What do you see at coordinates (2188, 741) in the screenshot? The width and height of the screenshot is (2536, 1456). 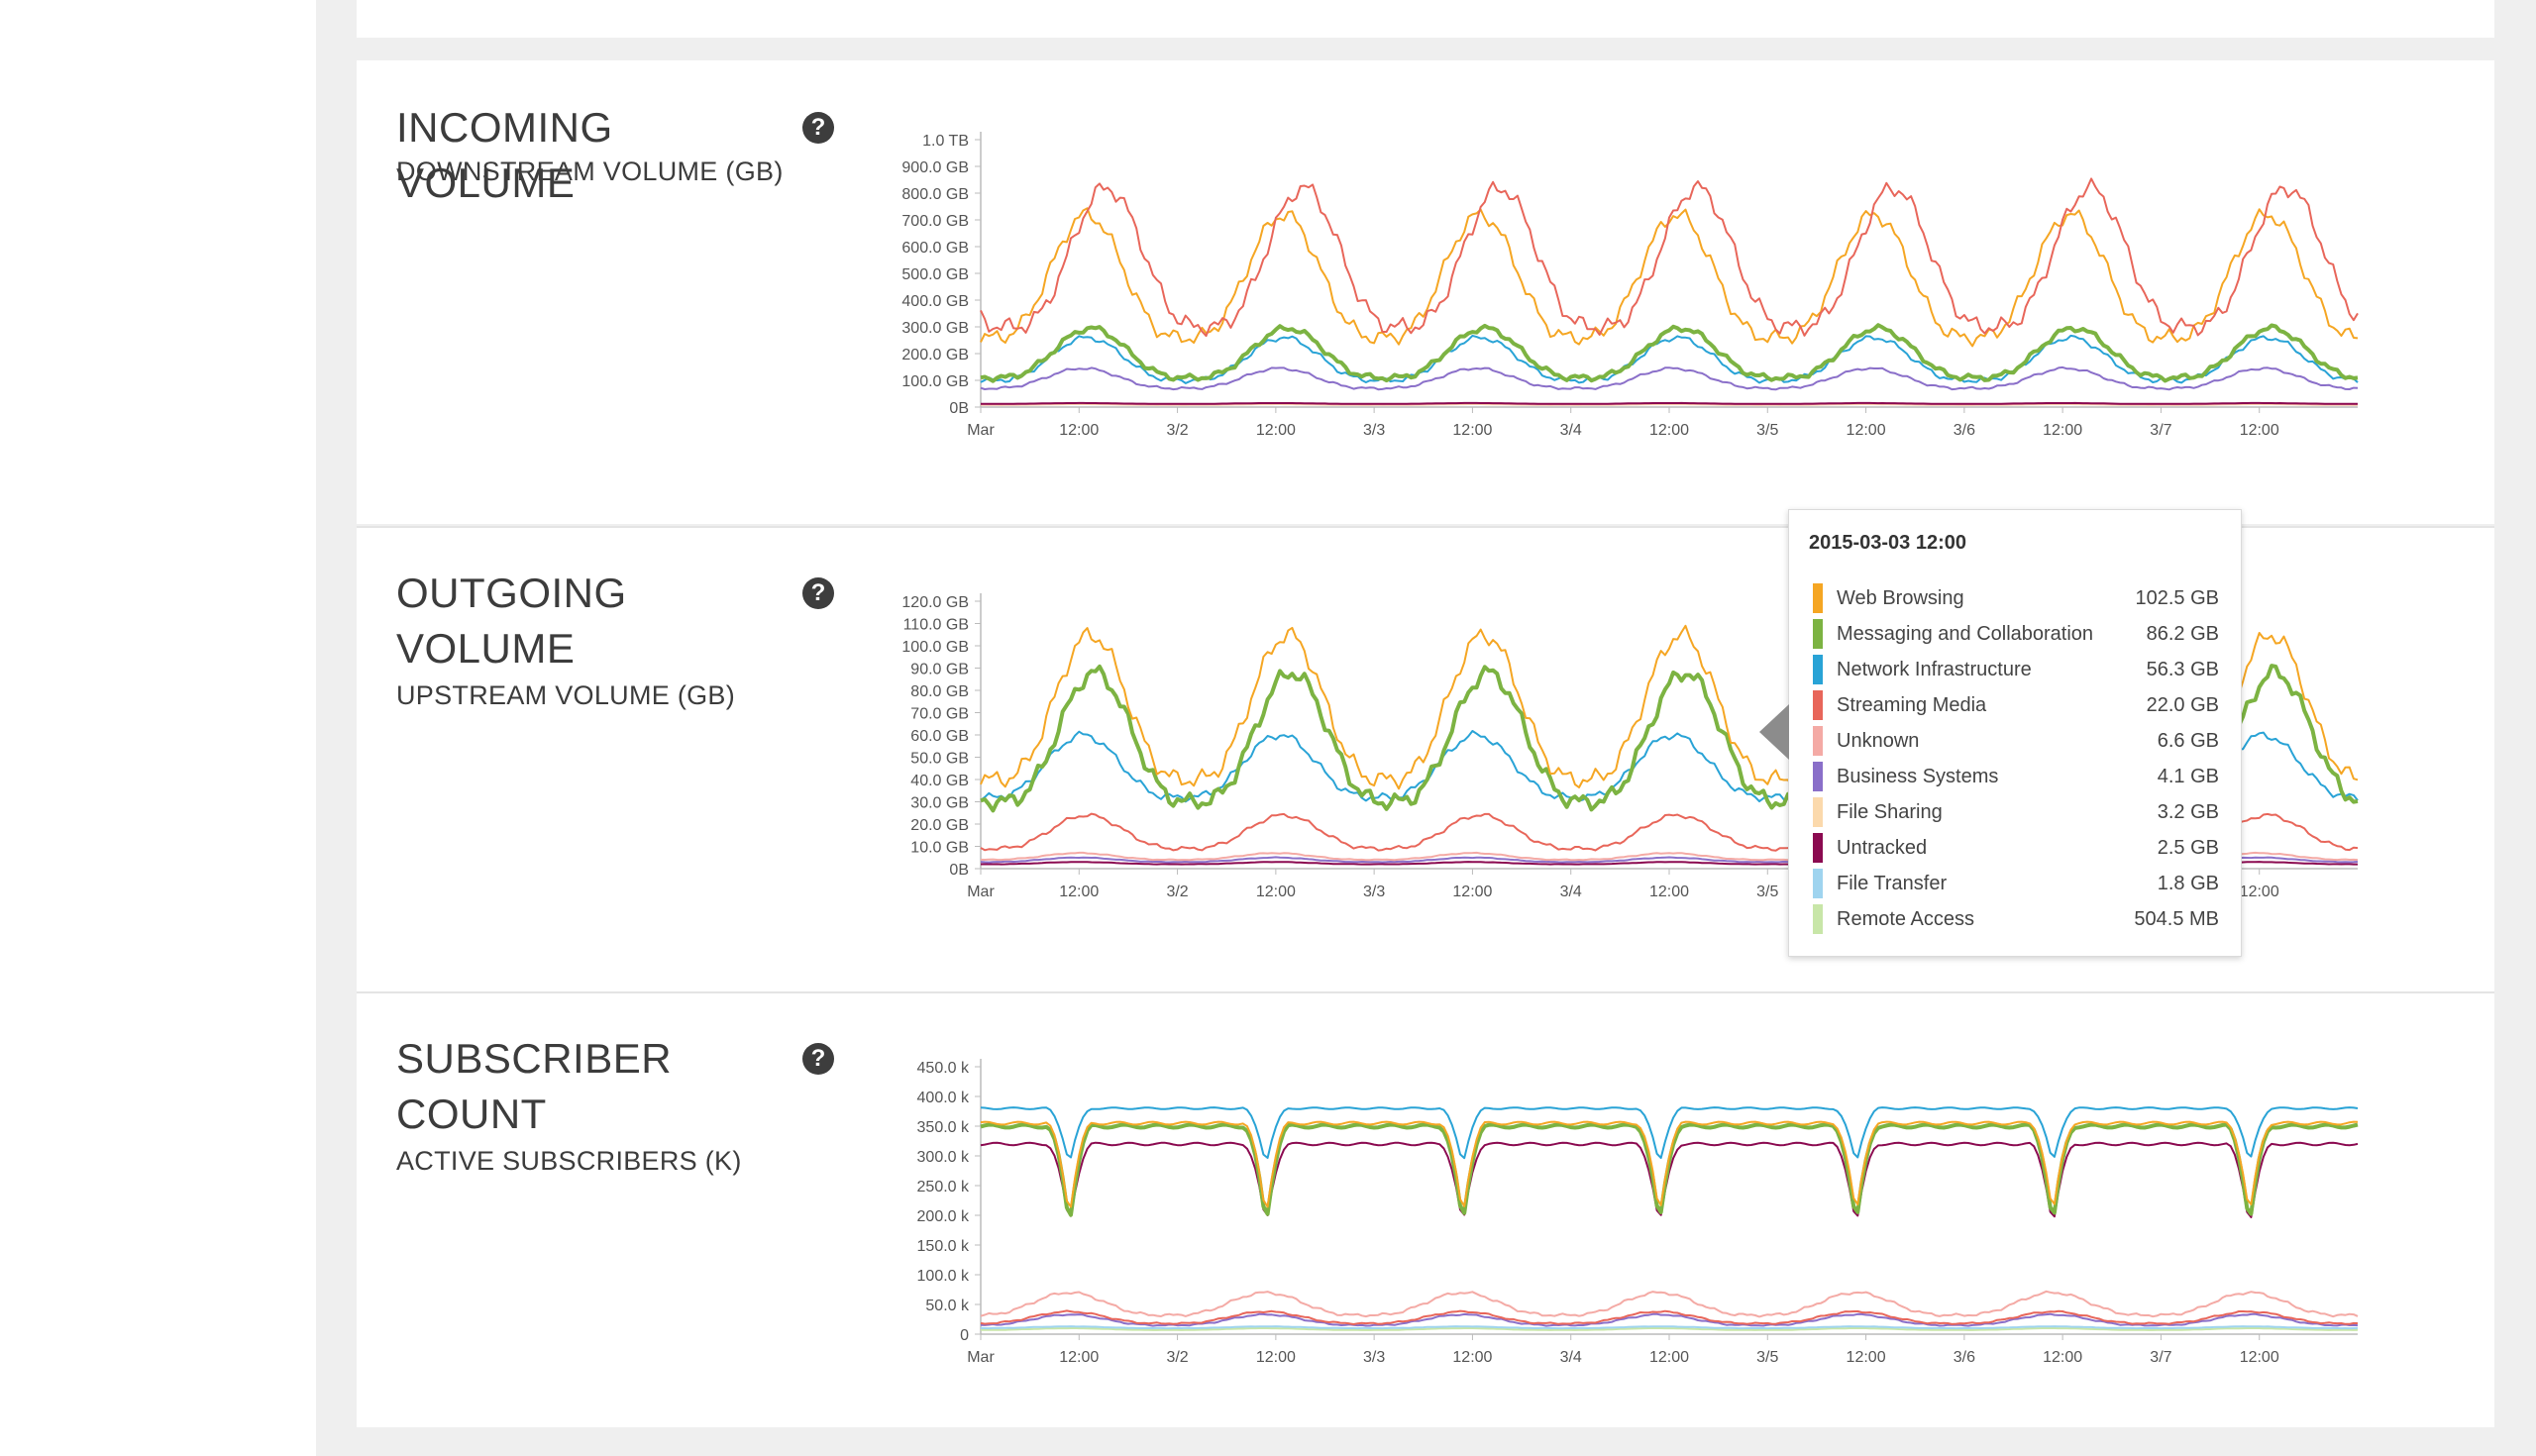 I see `tooltip-value: 6.6 GB` at bounding box center [2188, 741].